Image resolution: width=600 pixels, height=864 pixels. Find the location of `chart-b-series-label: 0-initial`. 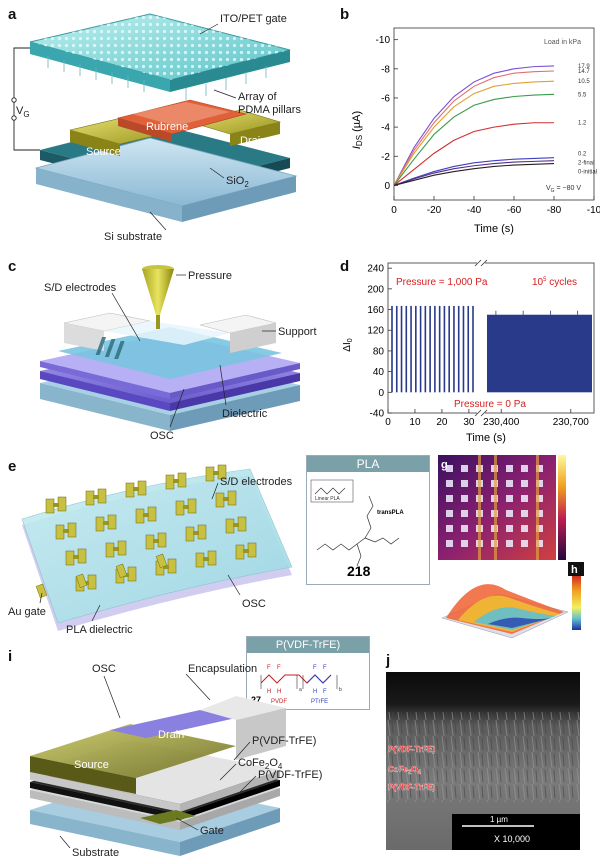

chart-b-series-label: 0-initial is located at coordinates (587, 173).